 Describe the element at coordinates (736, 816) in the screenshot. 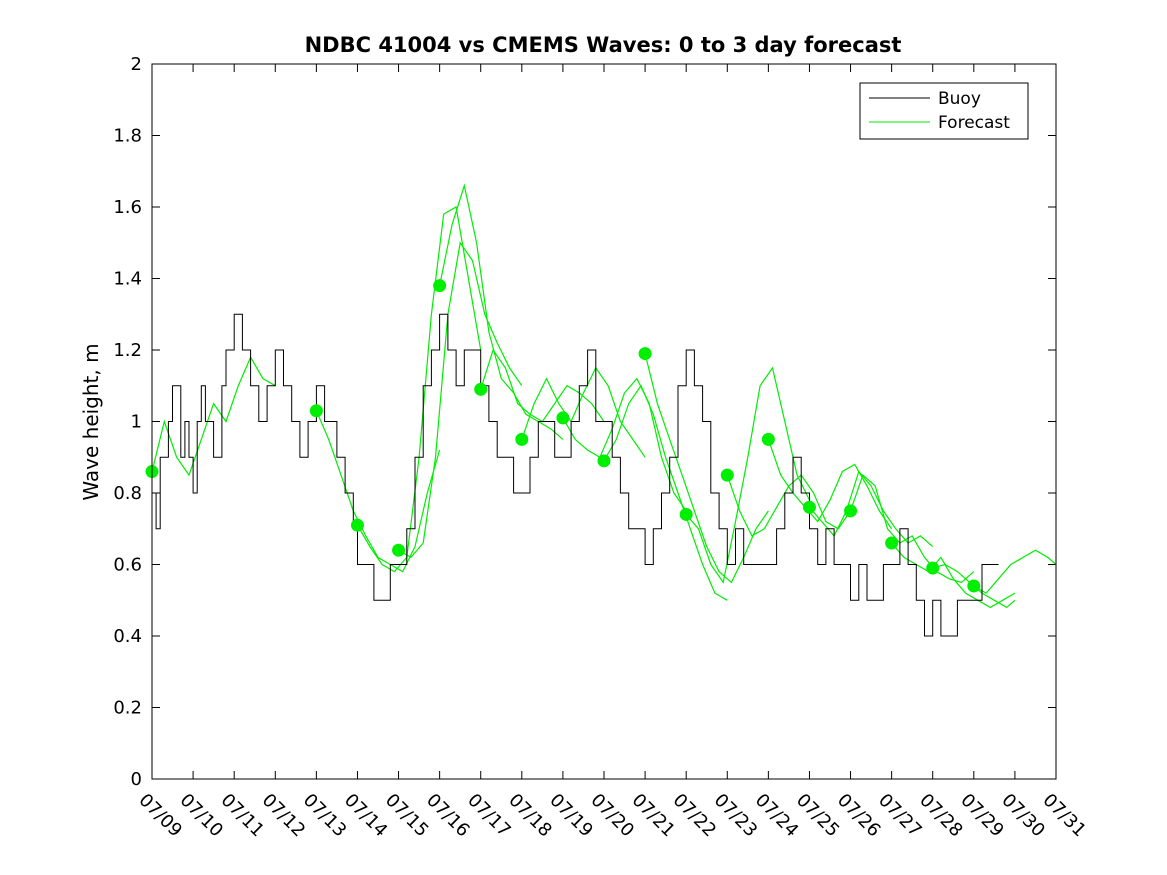

I see `x-tick-label: 07/23` at that location.